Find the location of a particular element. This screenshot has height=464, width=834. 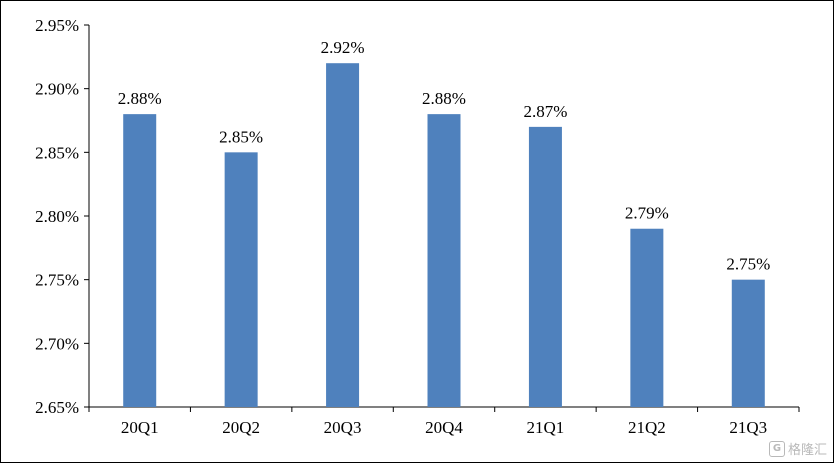

x-tick-label: 21Q3 is located at coordinates (748, 427).